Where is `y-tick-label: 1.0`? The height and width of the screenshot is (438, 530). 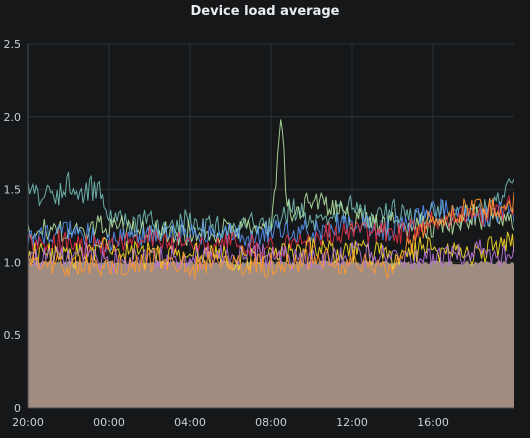 y-tick-label: 1.0 is located at coordinates (13, 262).